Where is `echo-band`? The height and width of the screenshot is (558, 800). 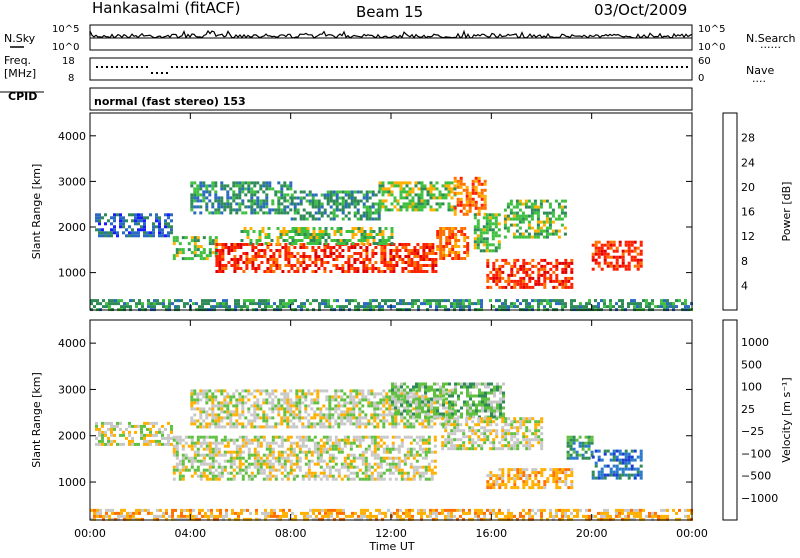 echo-band is located at coordinates (195, 248).